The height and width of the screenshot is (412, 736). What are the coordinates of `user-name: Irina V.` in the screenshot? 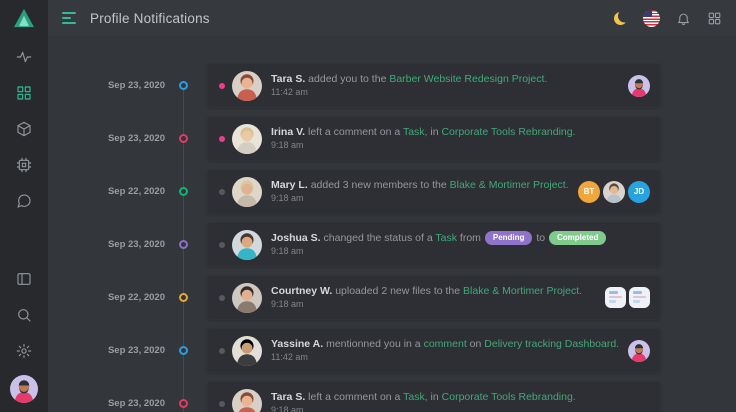 It's located at (288, 131).